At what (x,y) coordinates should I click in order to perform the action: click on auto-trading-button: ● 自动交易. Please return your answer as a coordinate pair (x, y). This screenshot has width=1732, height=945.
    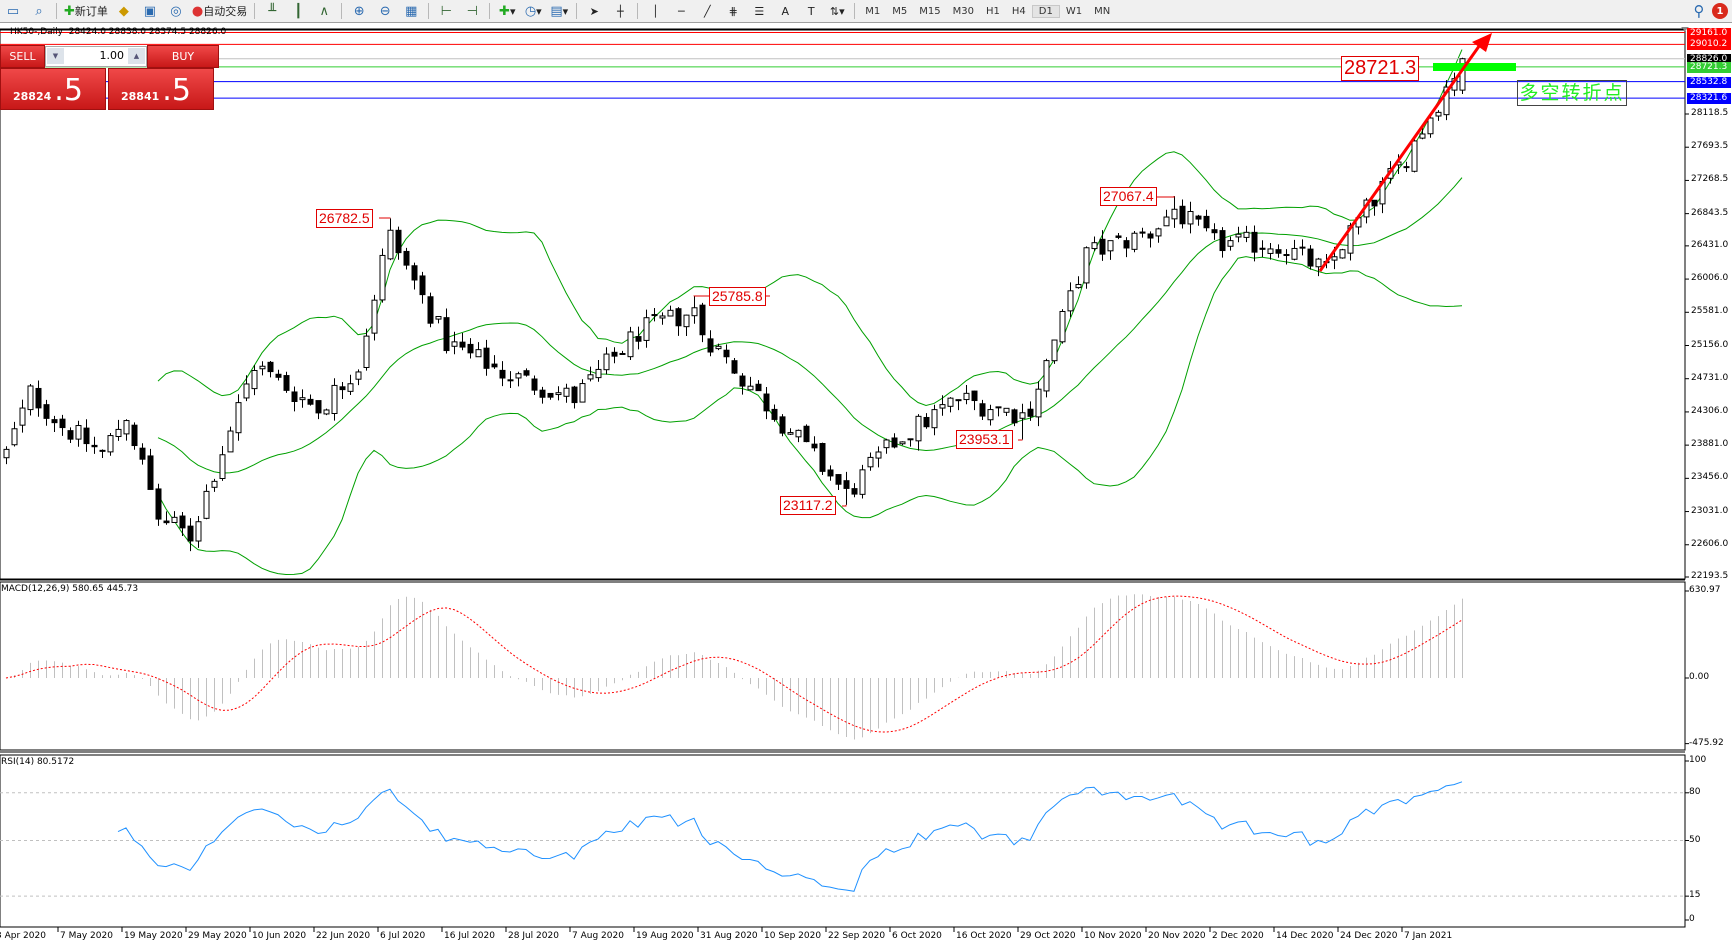
    Looking at the image, I should click on (219, 11).